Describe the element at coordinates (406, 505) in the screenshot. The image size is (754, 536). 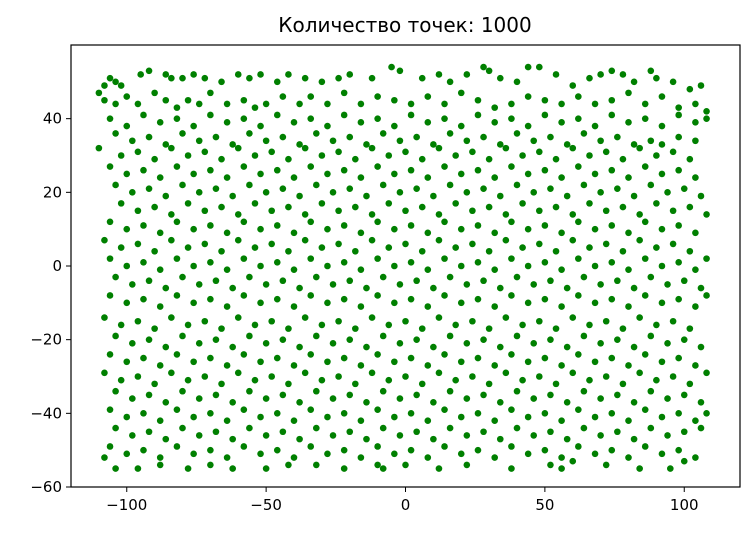
I see `x-tick-label: 0` at that location.